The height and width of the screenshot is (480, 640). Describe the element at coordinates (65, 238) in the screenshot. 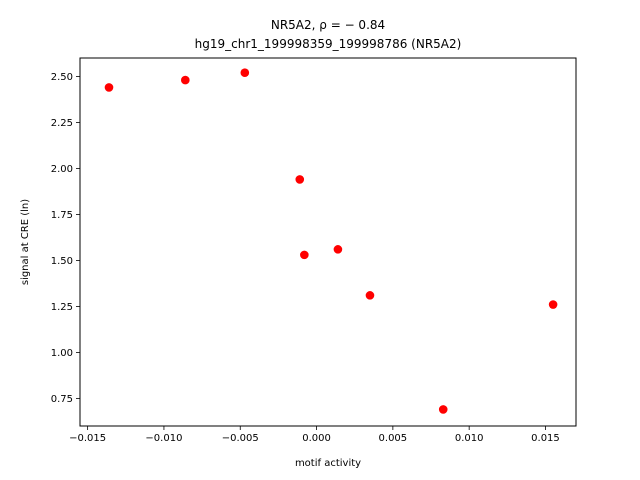

I see `y-axis: 0.75 1.00 1.25 1.50 1.75 2.00 2.25 2.50` at that location.